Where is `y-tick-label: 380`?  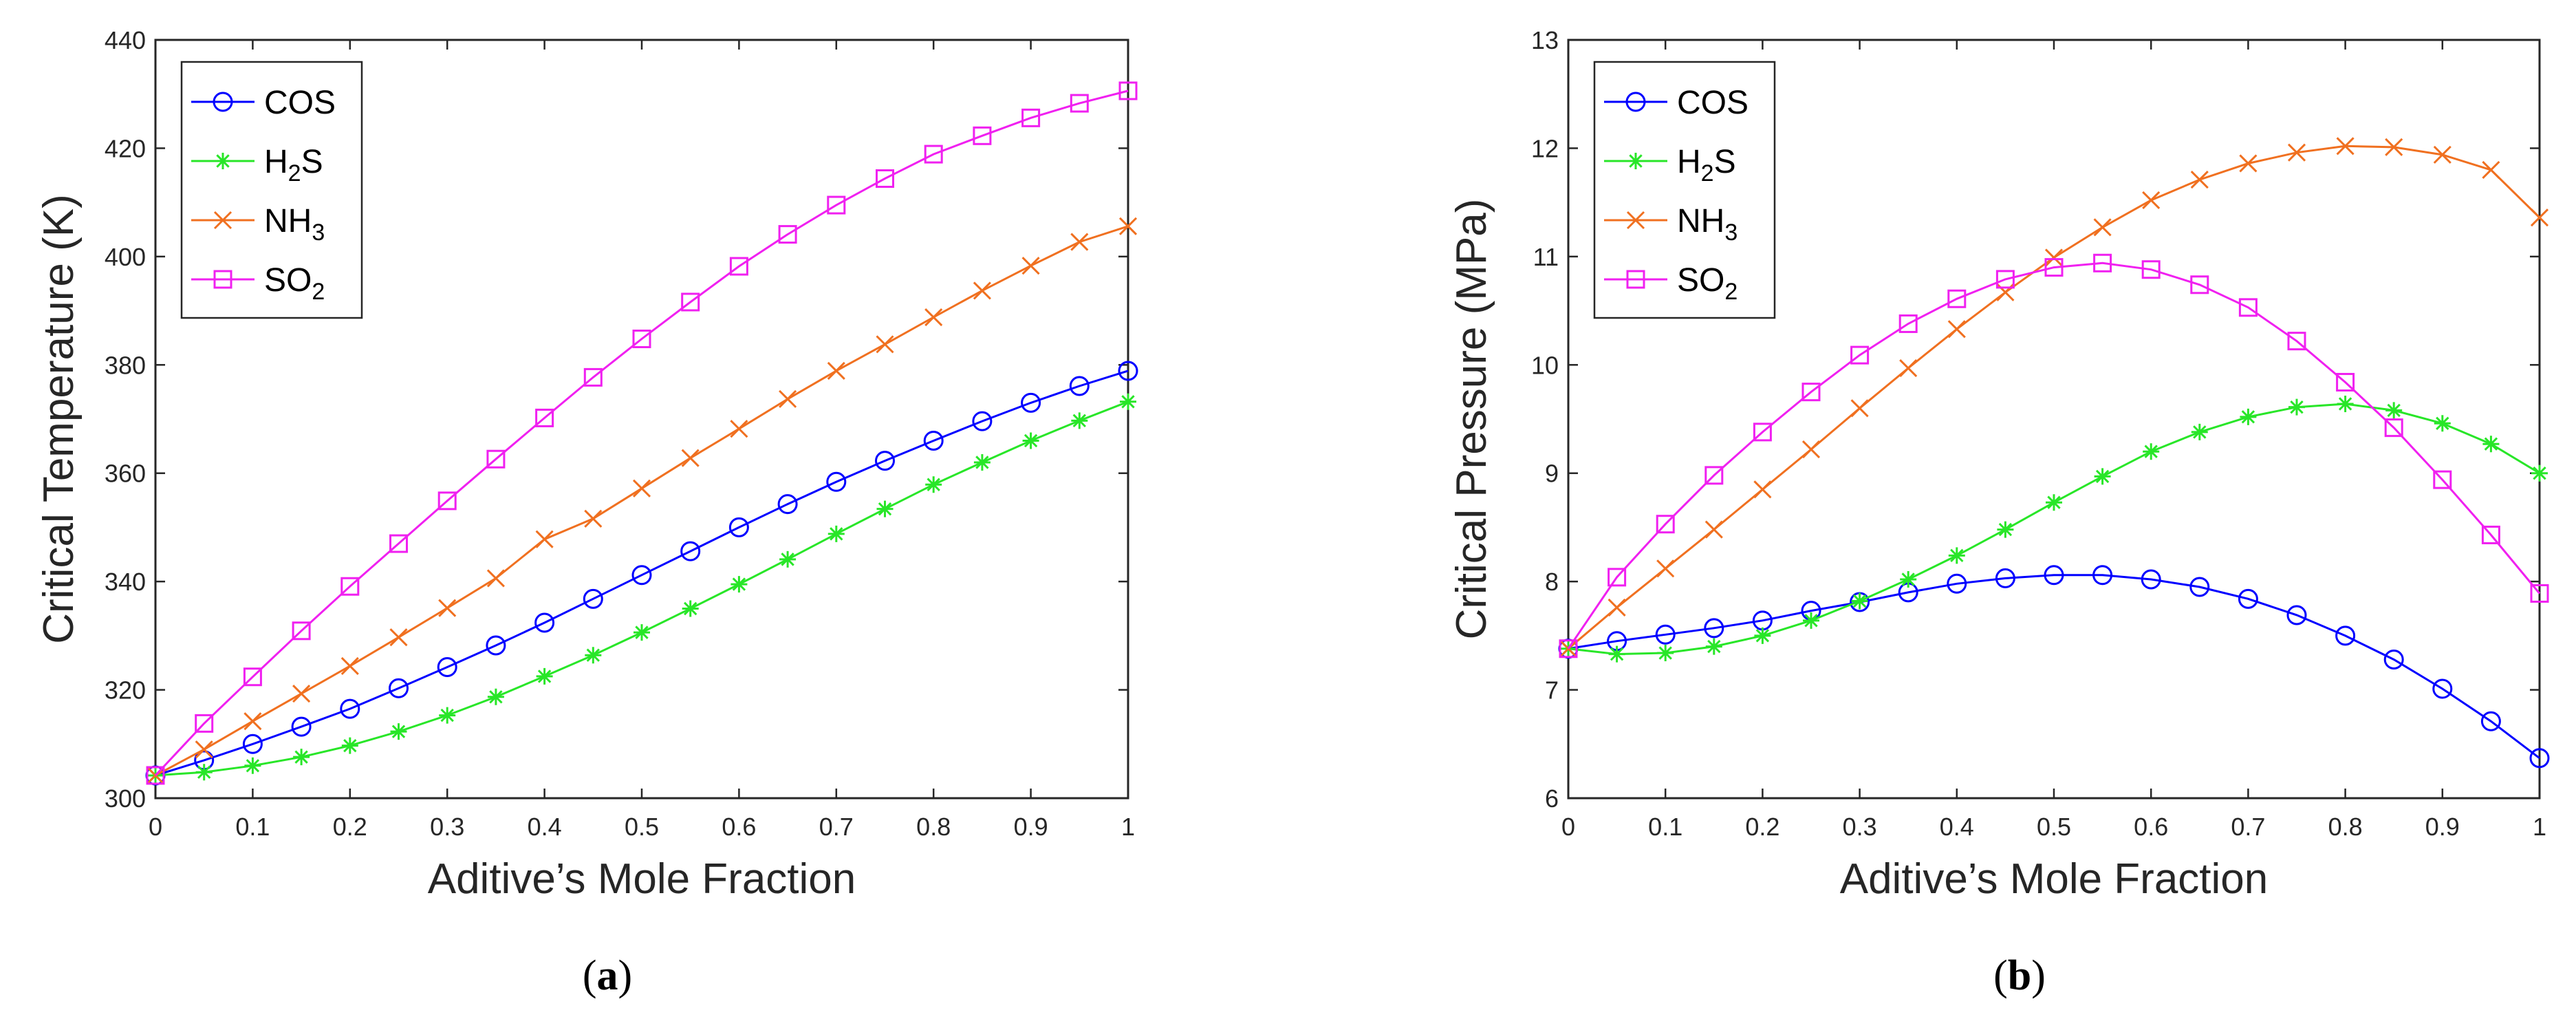 y-tick-label: 380 is located at coordinates (125, 365).